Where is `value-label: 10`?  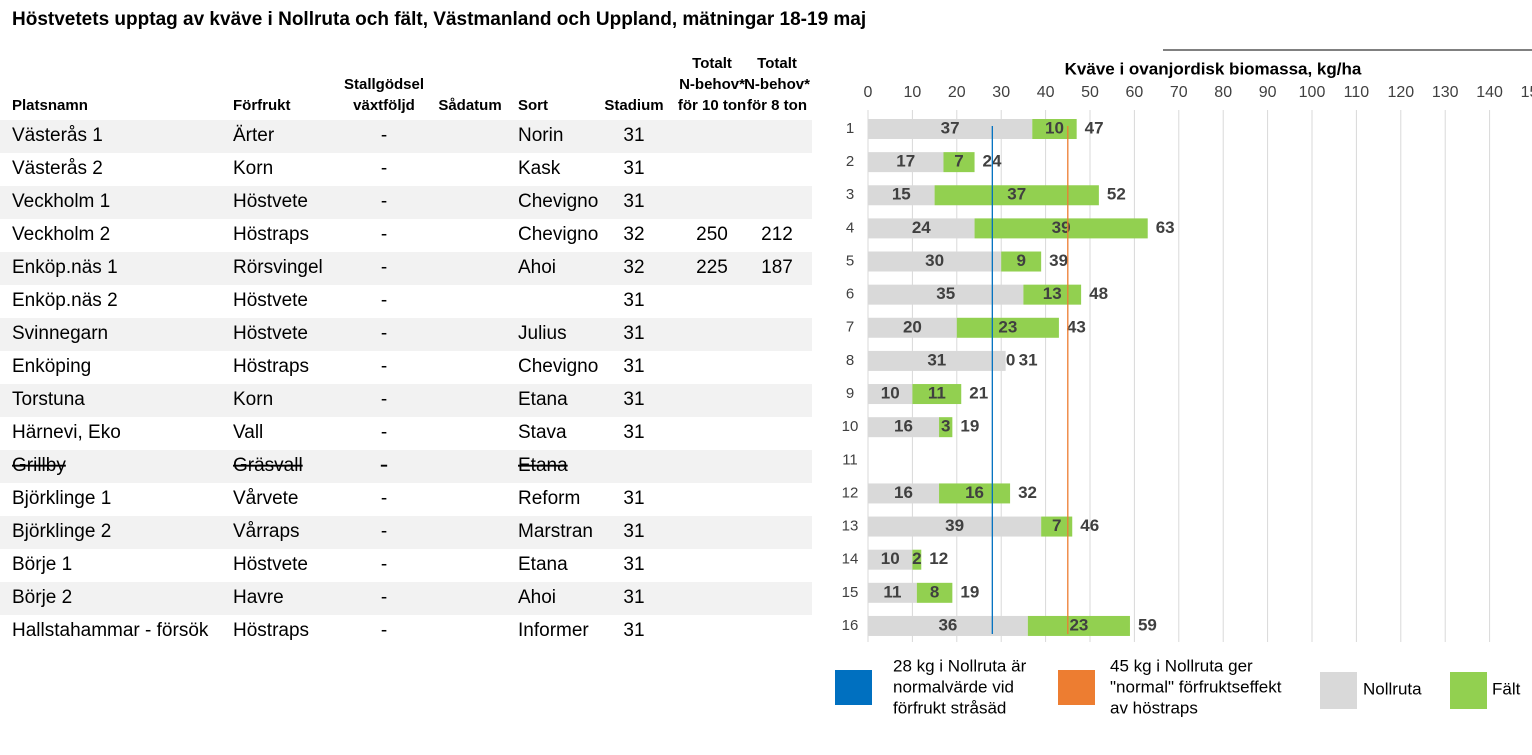 value-label: 10 is located at coordinates (1054, 127).